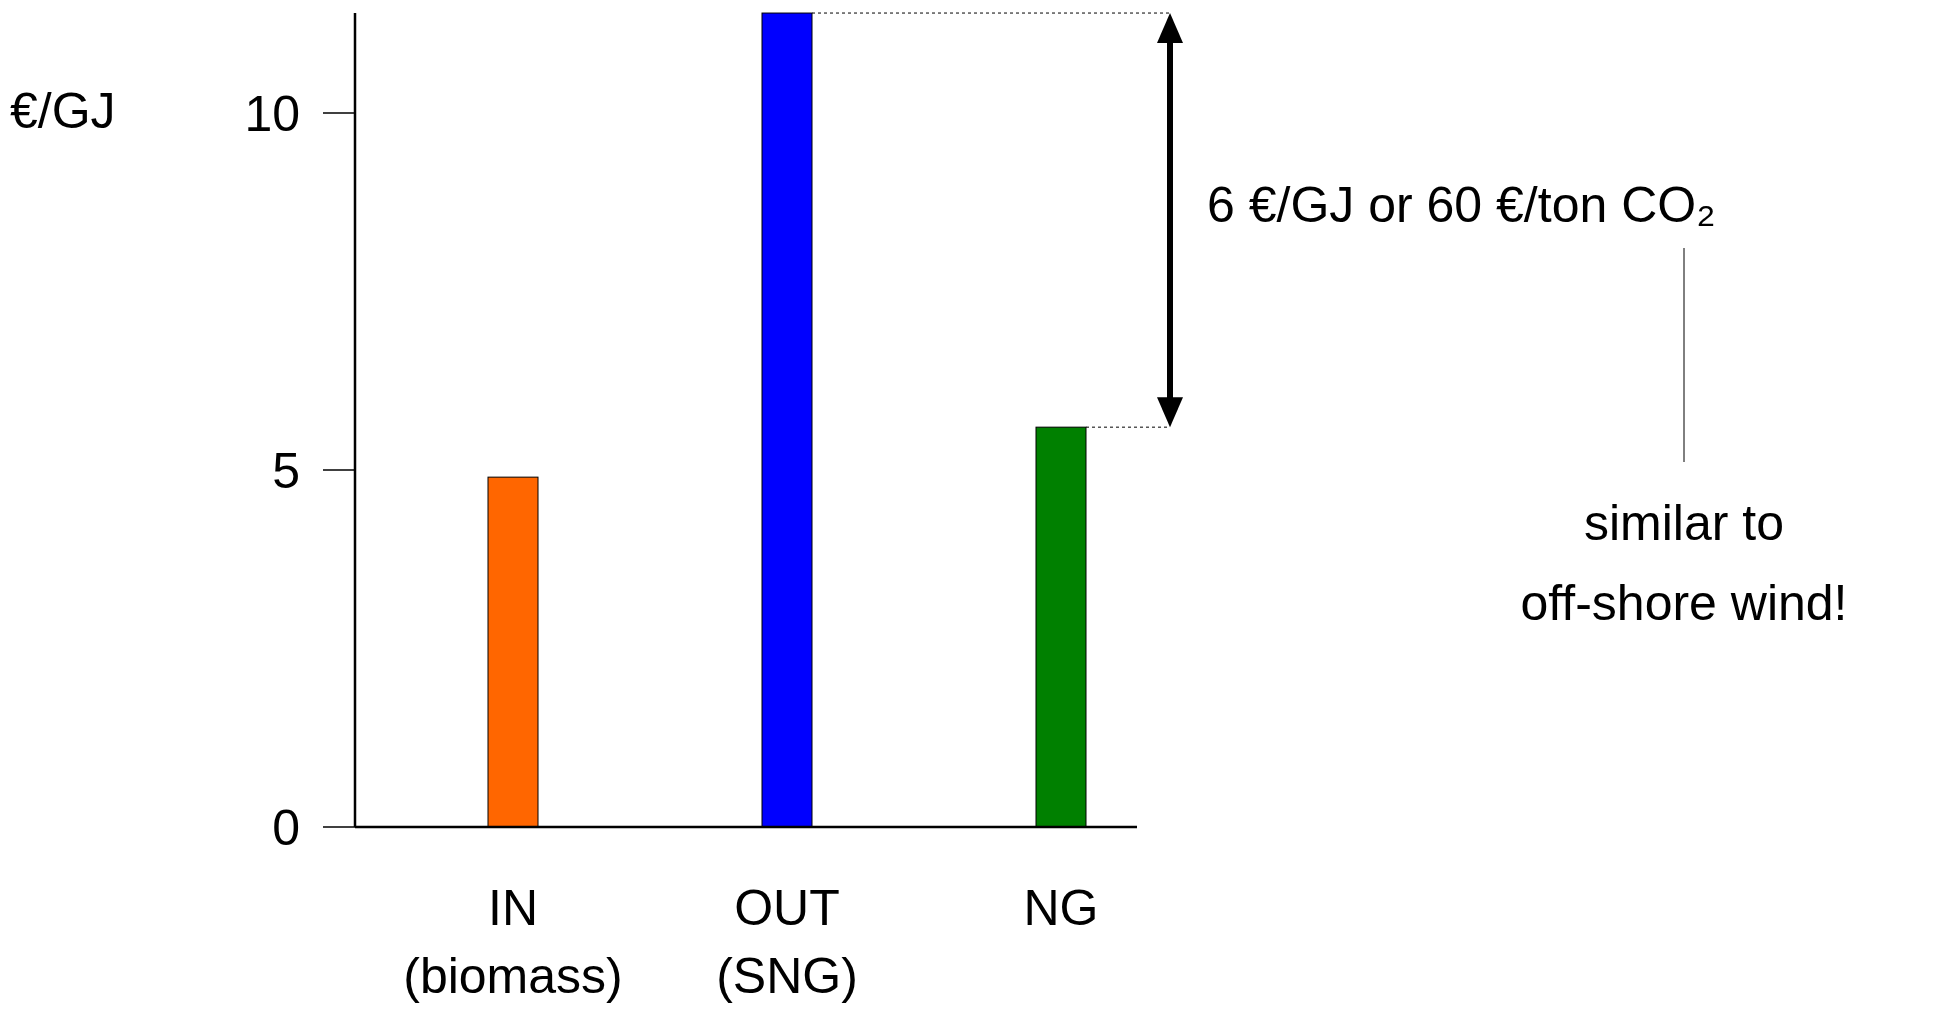 The width and height of the screenshot is (1942, 1009). What do you see at coordinates (787, 942) in the screenshot?
I see `x-tick-label: OUT (SNG)` at bounding box center [787, 942].